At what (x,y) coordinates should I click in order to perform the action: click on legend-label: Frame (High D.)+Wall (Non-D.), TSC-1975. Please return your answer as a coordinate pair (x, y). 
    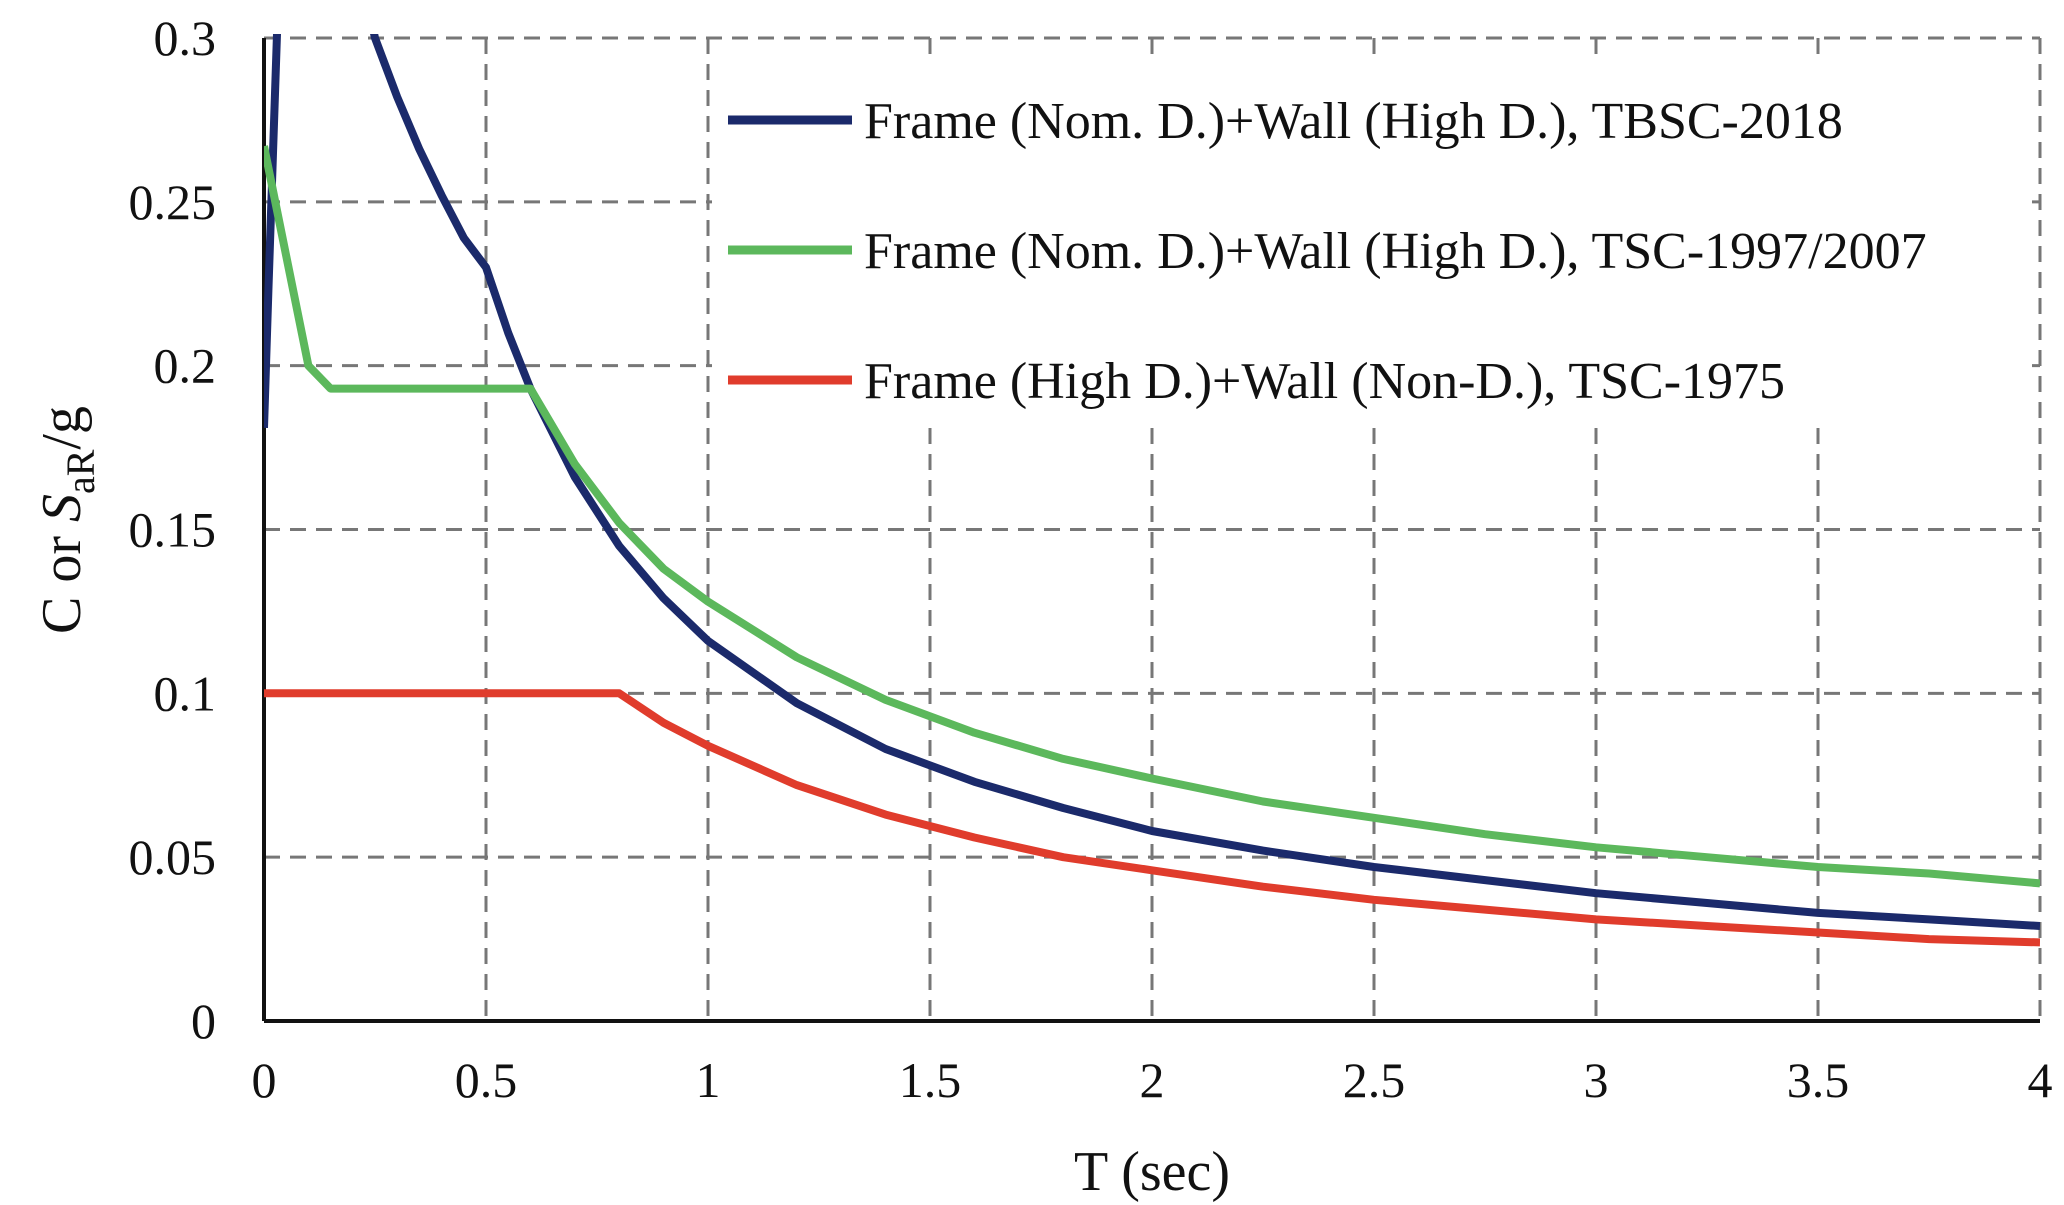
    Looking at the image, I should click on (1324, 381).